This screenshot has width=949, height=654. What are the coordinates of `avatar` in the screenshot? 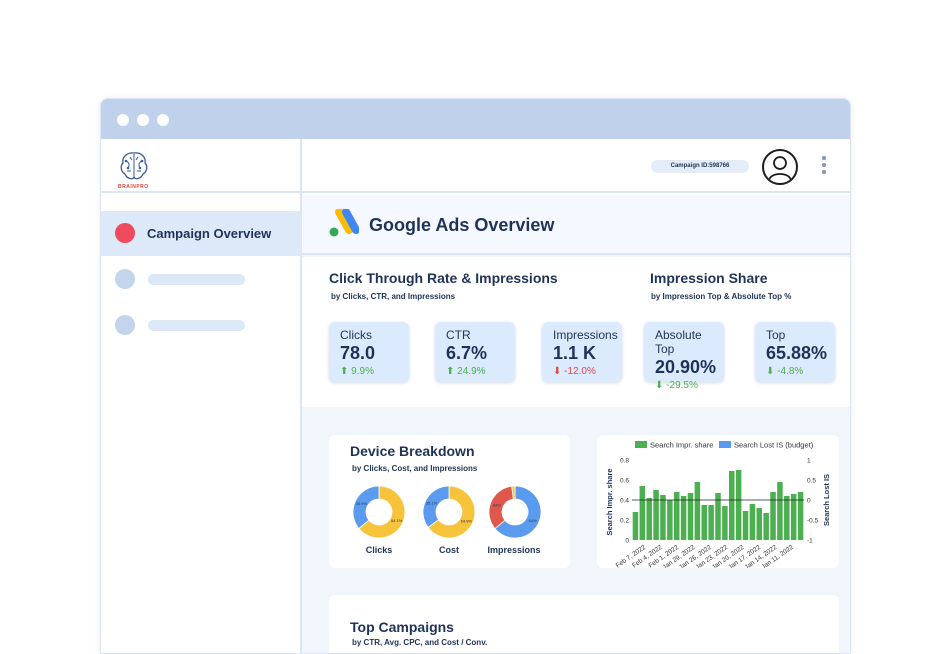 It's located at (780, 167).